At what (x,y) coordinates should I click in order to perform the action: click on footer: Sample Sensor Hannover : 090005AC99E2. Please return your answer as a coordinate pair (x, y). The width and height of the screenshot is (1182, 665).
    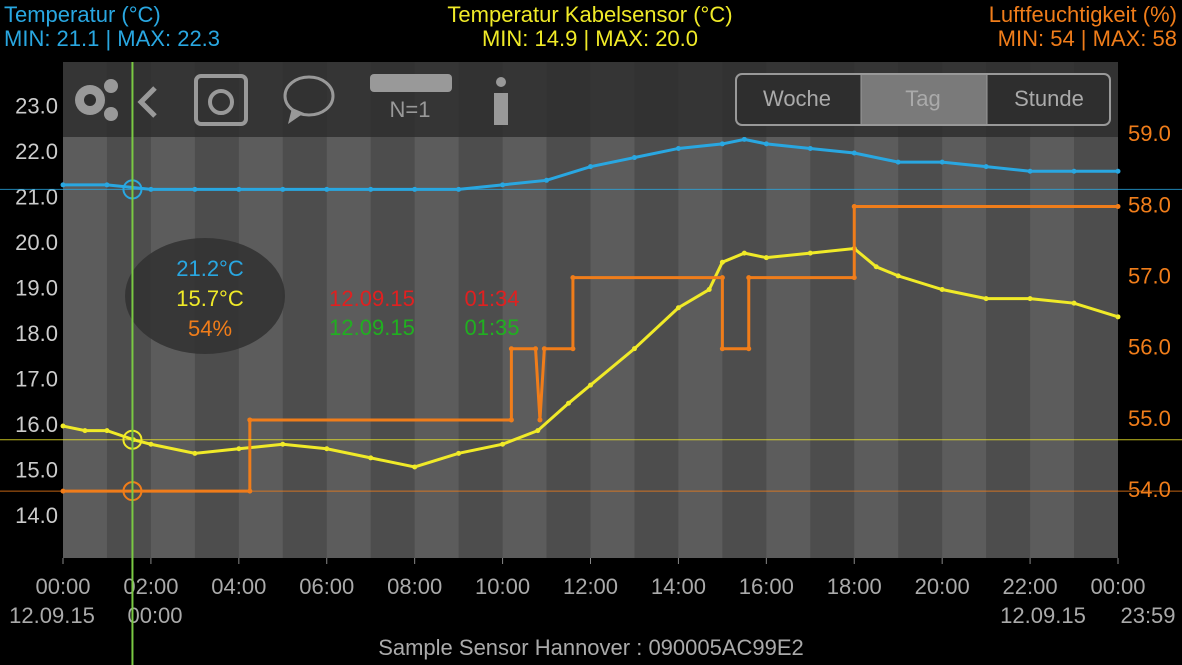
    Looking at the image, I should click on (591, 647).